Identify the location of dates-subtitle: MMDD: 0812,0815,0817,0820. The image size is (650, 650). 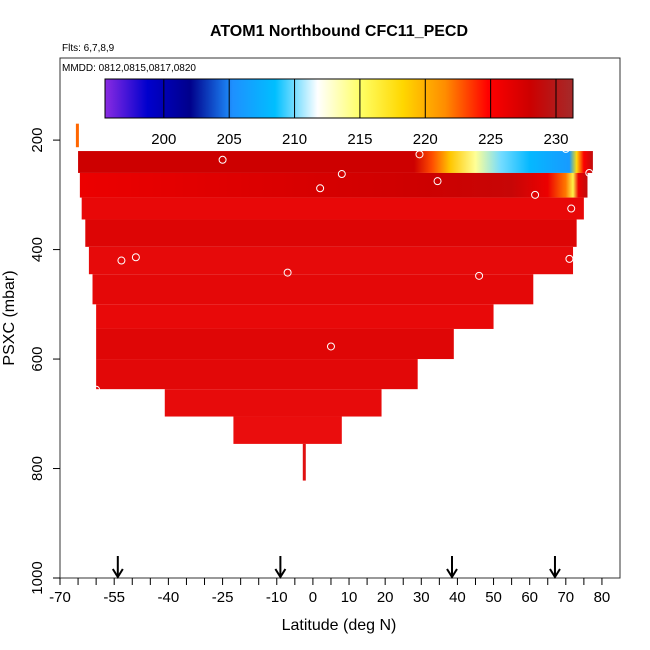
(129, 68).